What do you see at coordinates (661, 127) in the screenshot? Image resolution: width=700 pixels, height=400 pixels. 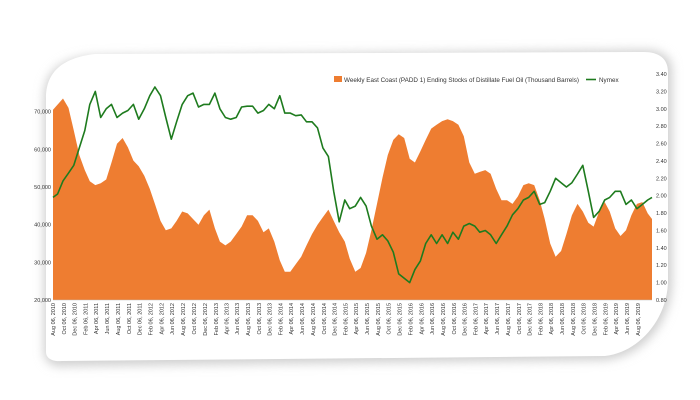 I see `y-right-tick-label: 2.80` at bounding box center [661, 127].